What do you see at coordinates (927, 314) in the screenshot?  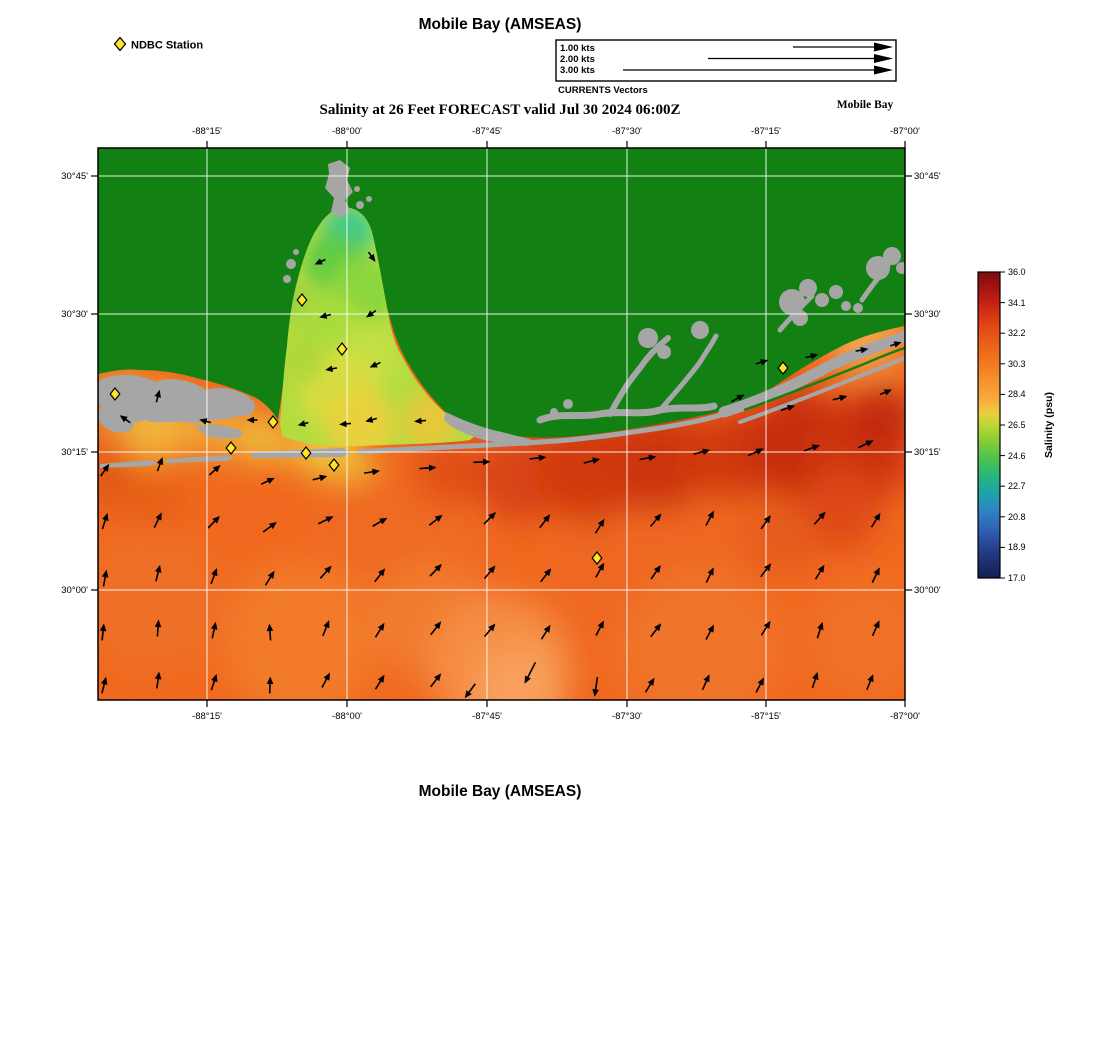 I see `lat-tick-label: 30°30'` at bounding box center [927, 314].